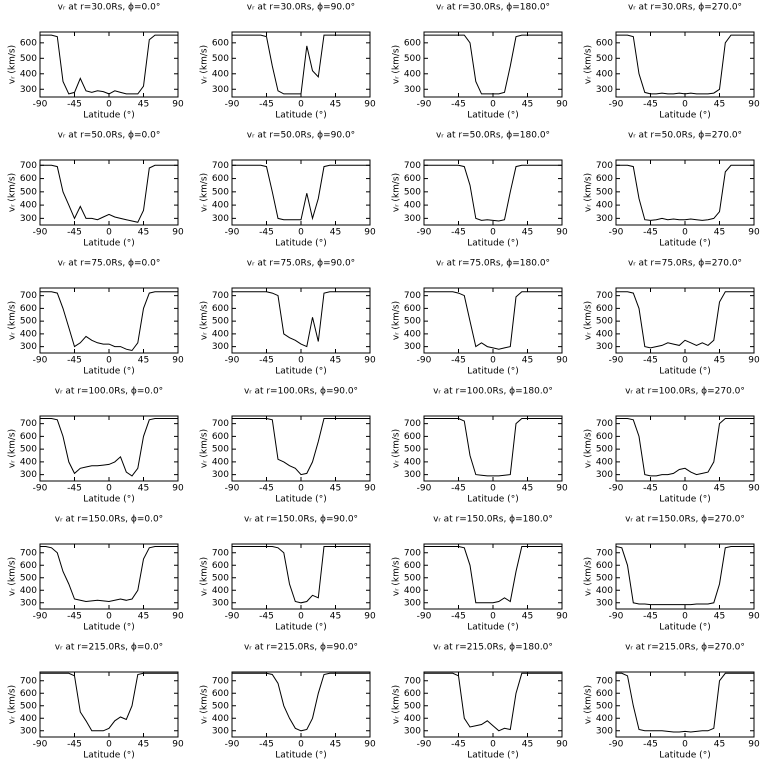 This screenshot has width=768, height=768. I want to click on chart-title: vᵣ at r=50.0Rs, ϕ=0.0°, so click(109, 136).